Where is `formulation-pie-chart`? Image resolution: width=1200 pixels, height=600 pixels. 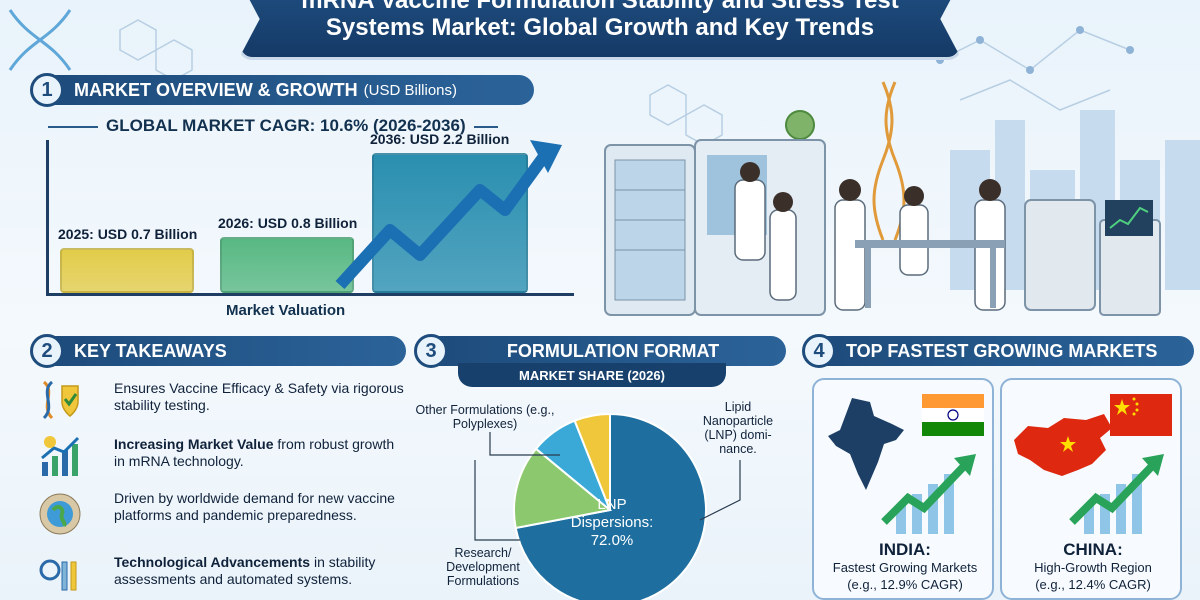
formulation-pie-chart is located at coordinates (610, 506).